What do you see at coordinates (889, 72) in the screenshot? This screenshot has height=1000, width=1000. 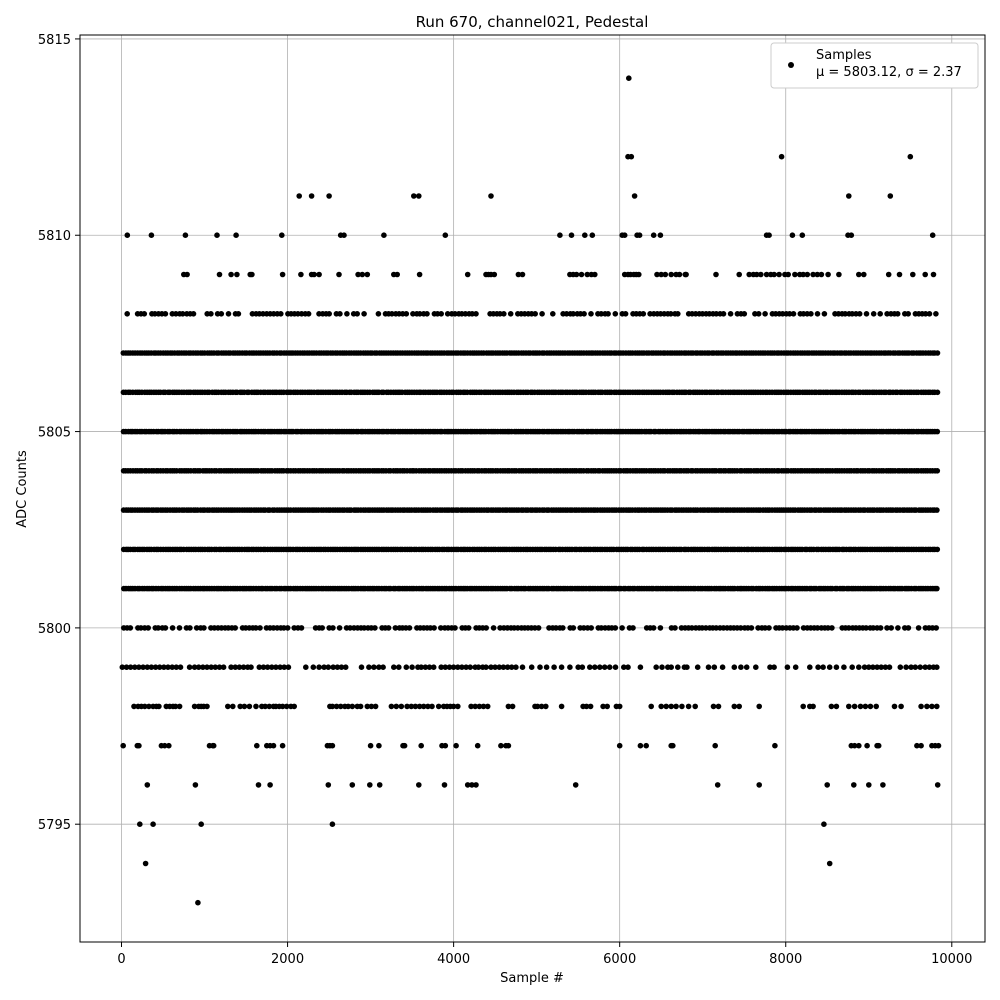 I see `legend-stats: μ = 5803.12, σ = 2.37` at bounding box center [889, 72].